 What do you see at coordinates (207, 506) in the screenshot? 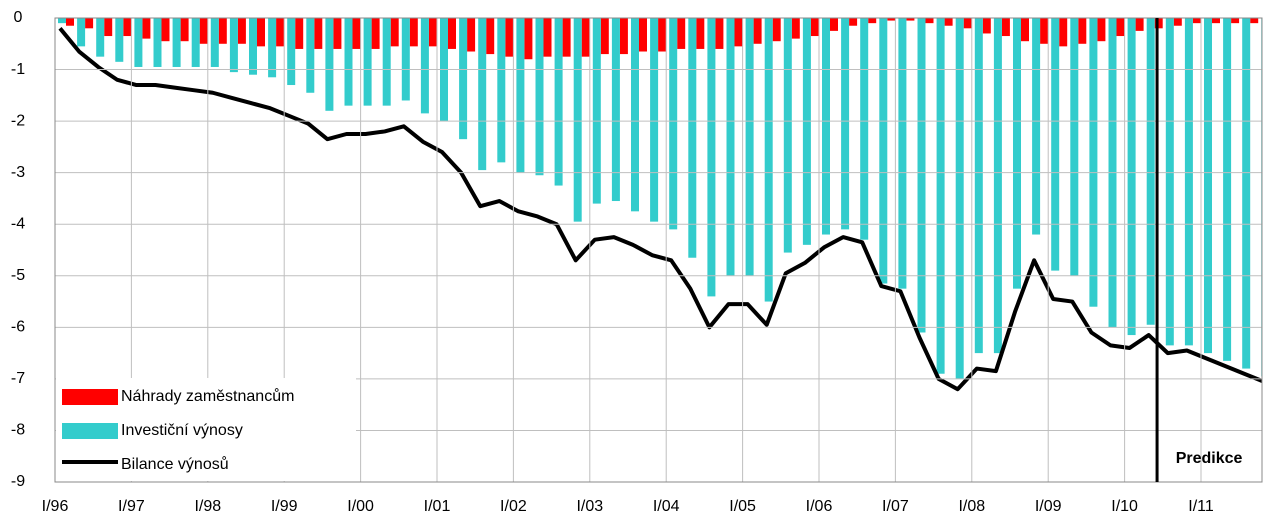
I see `x-tick-label: I/98` at bounding box center [207, 506].